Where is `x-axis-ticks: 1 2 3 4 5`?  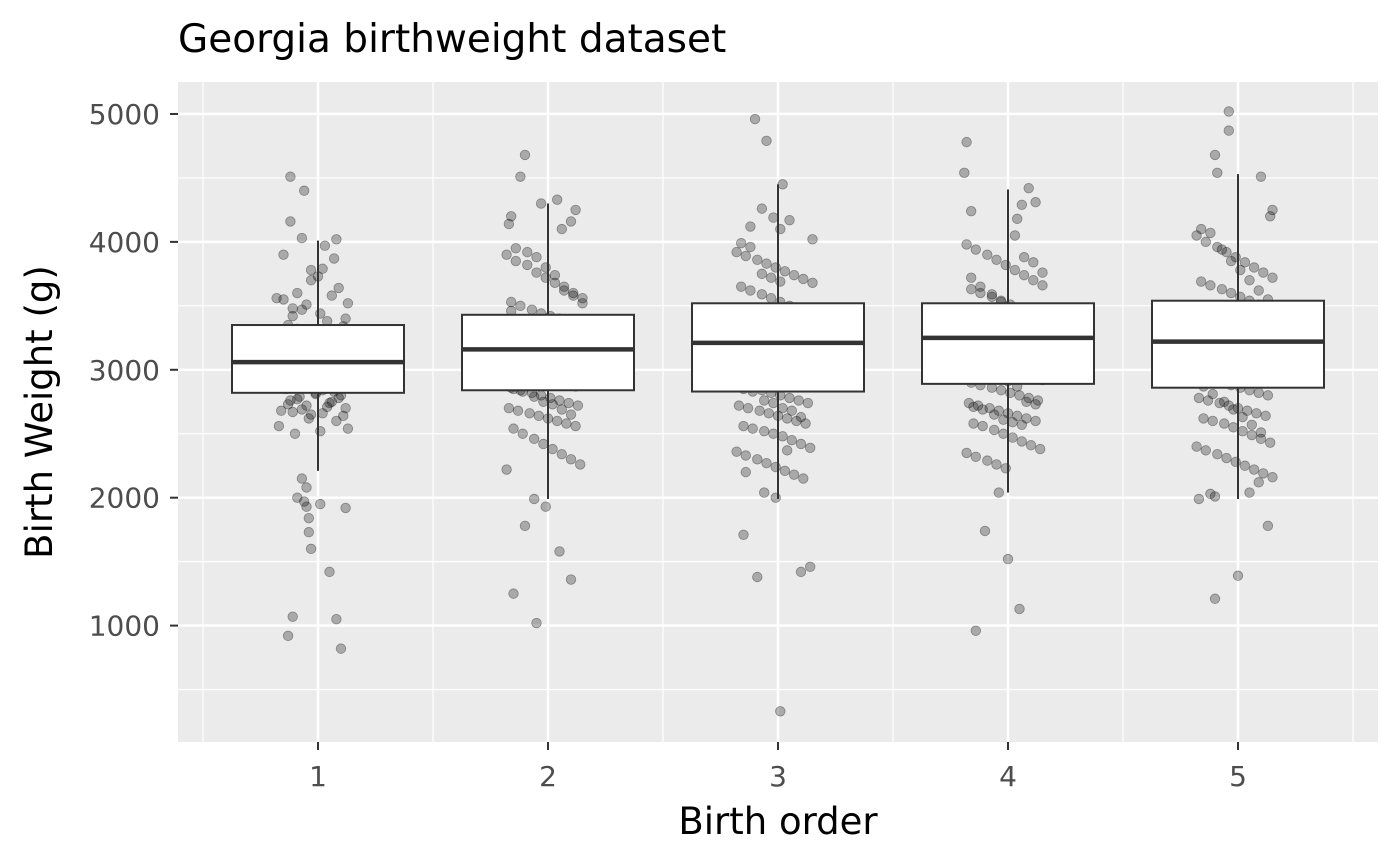
x-axis-ticks: 1 2 3 4 5 is located at coordinates (778, 767).